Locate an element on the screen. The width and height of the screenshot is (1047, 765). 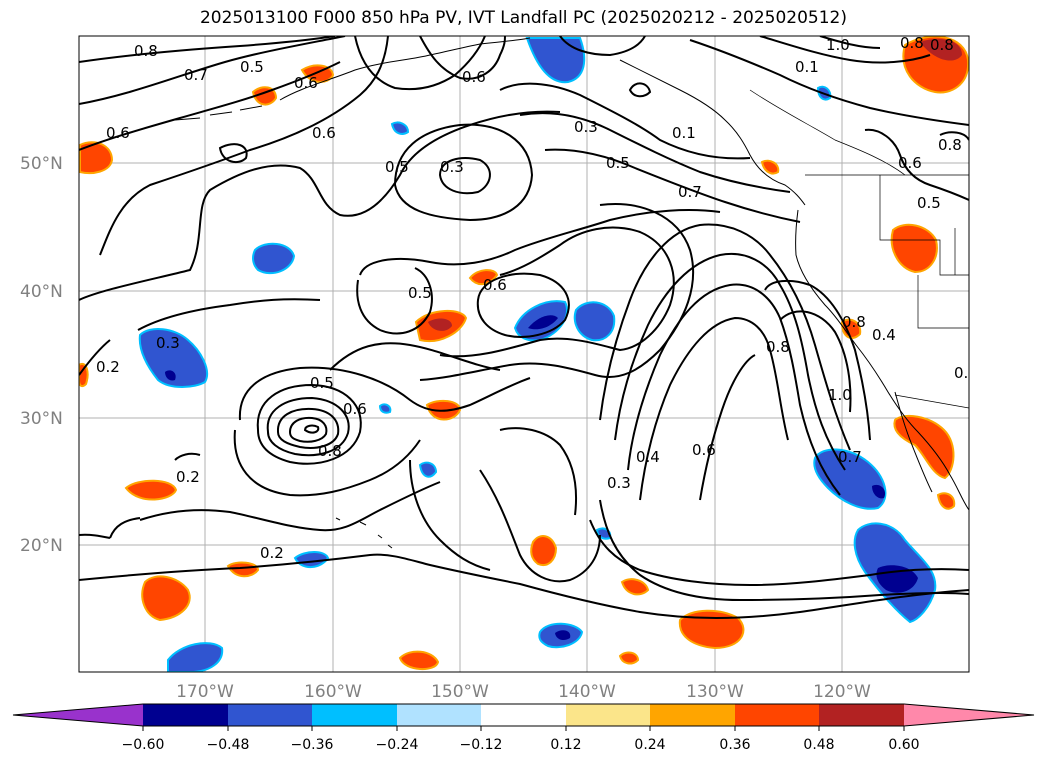
lat-label: 50°N is located at coordinates (41, 164).